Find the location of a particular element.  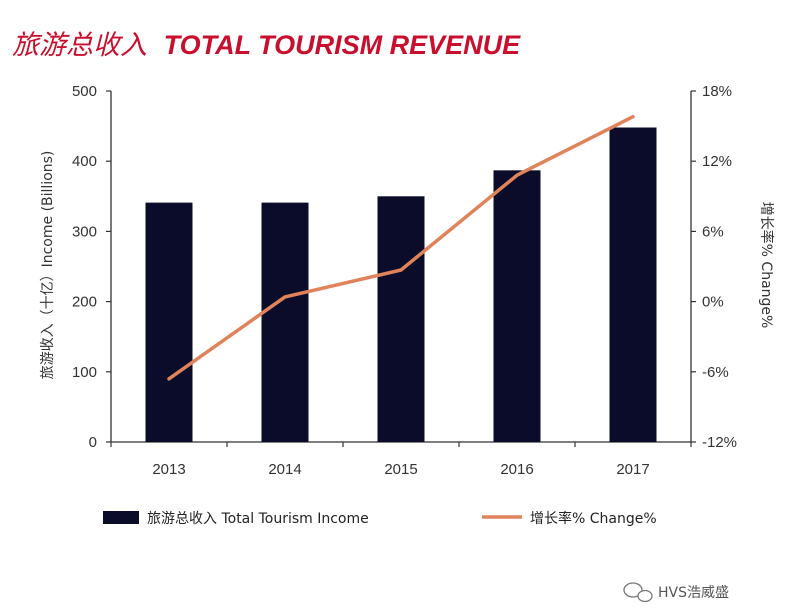

growth-rate-point-2014 is located at coordinates (285, 297).